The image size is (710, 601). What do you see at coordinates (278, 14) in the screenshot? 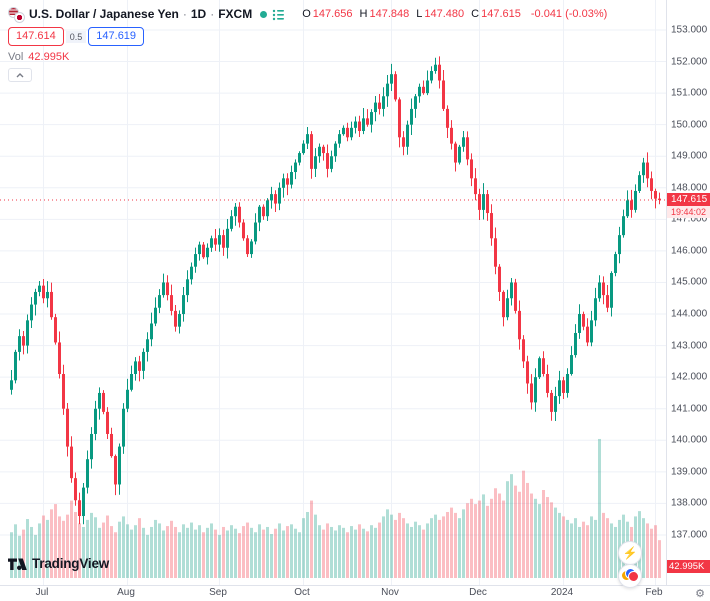
I see `object-tree-icon` at bounding box center [278, 14].